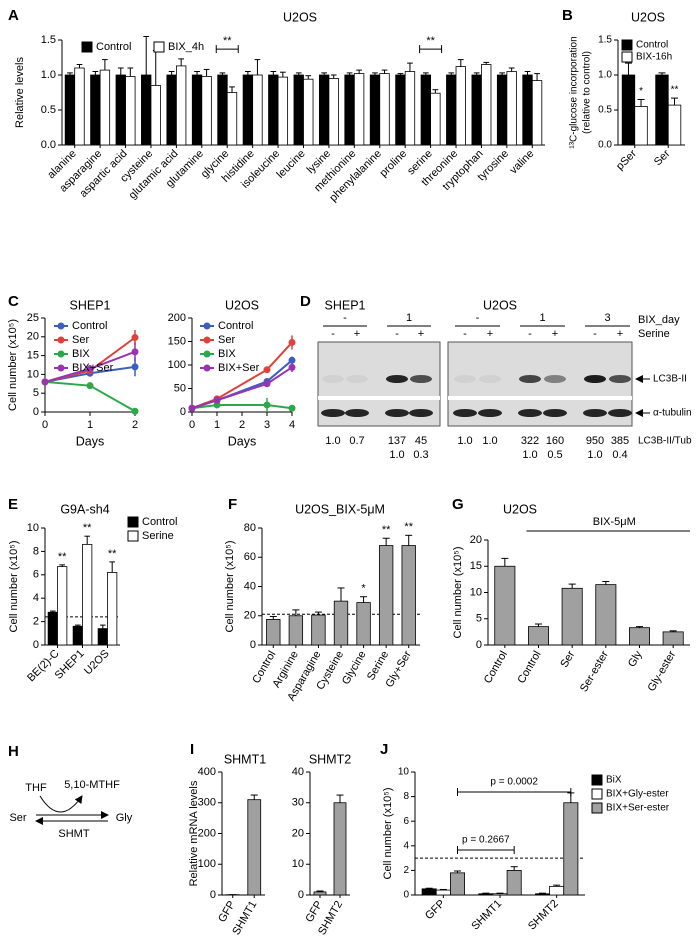 The height and width of the screenshot is (941, 699). What do you see at coordinates (13, 301) in the screenshot?
I see `panel-letter: C` at bounding box center [13, 301].